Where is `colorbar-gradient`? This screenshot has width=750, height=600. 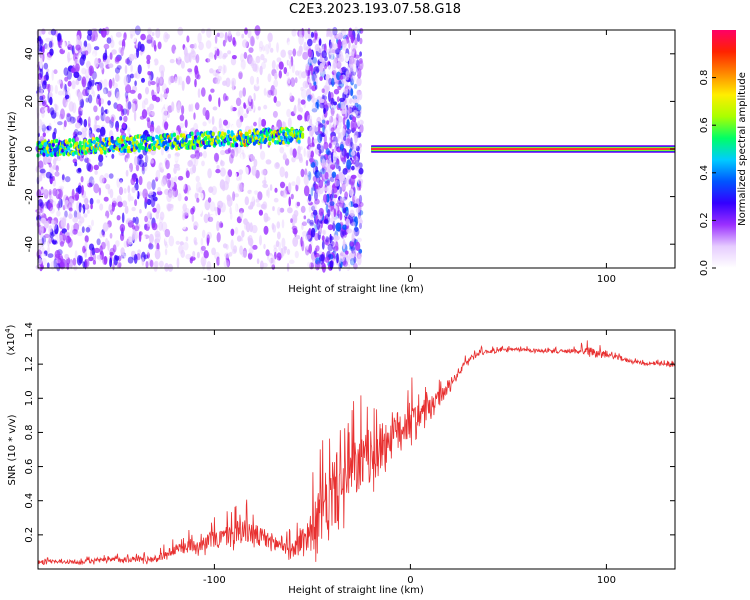
colorbar-gradient is located at coordinates (724, 149).